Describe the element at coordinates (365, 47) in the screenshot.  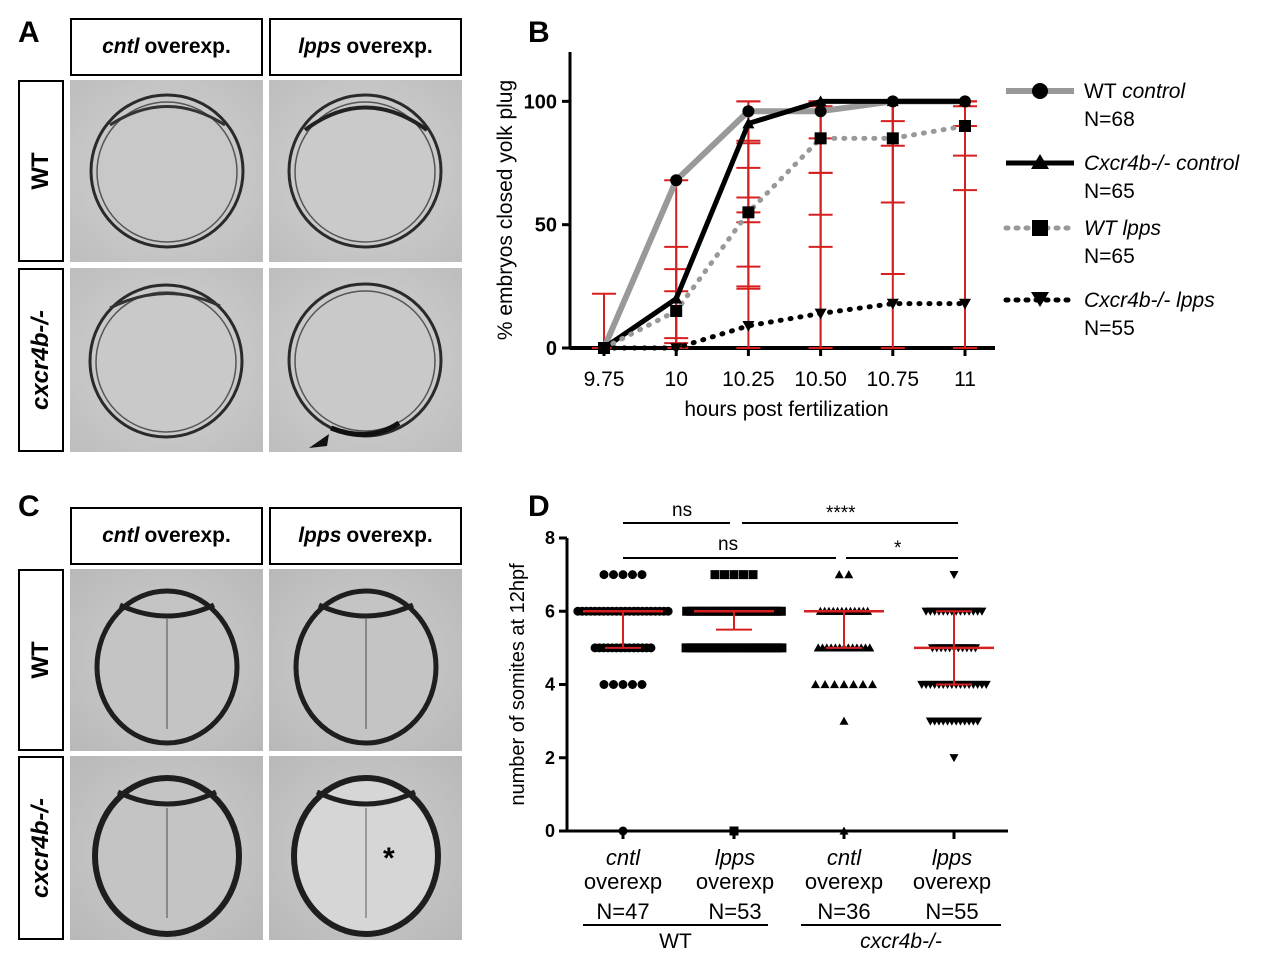
I see `panel-a-col-header-lpps: lpps overexp.` at that location.